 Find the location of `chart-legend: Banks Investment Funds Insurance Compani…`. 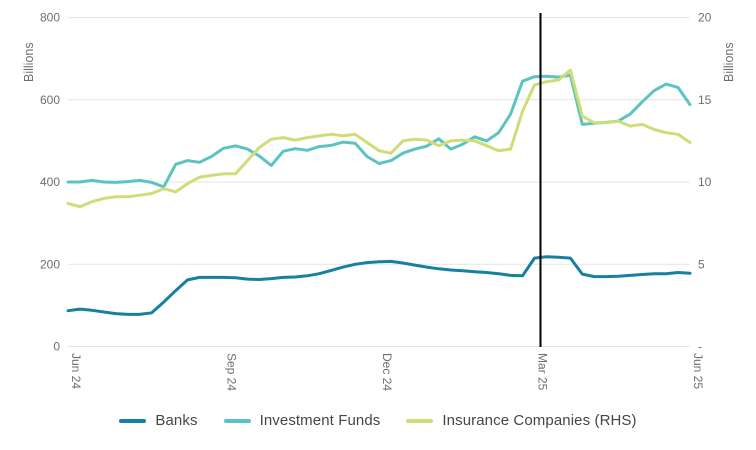

chart-legend: Banks Investment Funds Insurance Compani… is located at coordinates (378, 420).